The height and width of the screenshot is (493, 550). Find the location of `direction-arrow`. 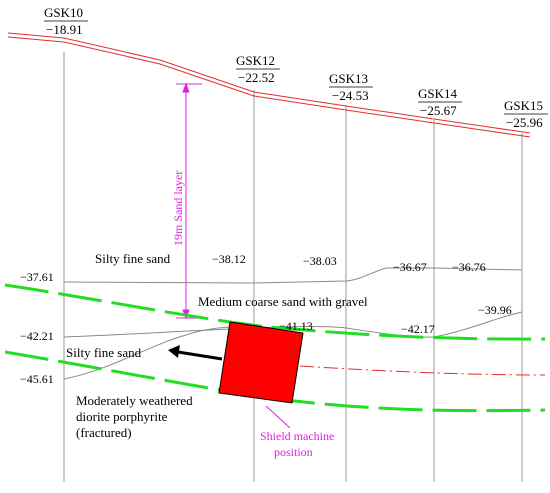

direction-arrow is located at coordinates (195, 353).